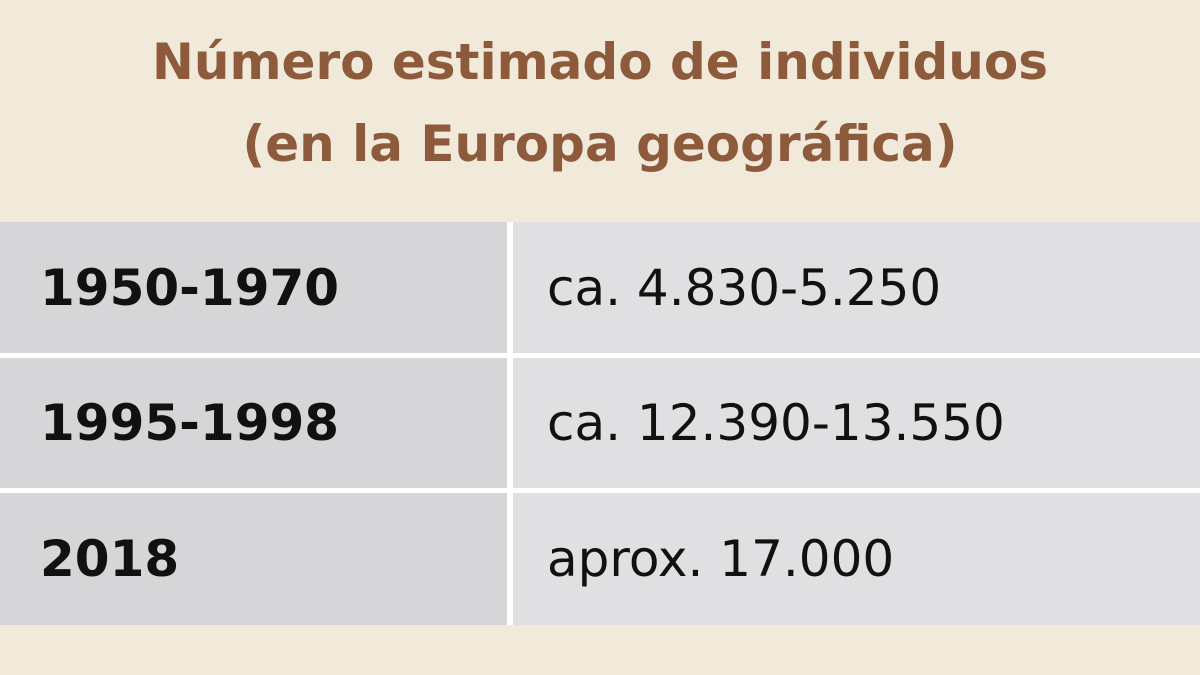 Image resolution: width=1200 pixels, height=675 pixels. Describe the element at coordinates (253, 423) in the screenshot. I see `period-cell: 1995-1998` at that location.